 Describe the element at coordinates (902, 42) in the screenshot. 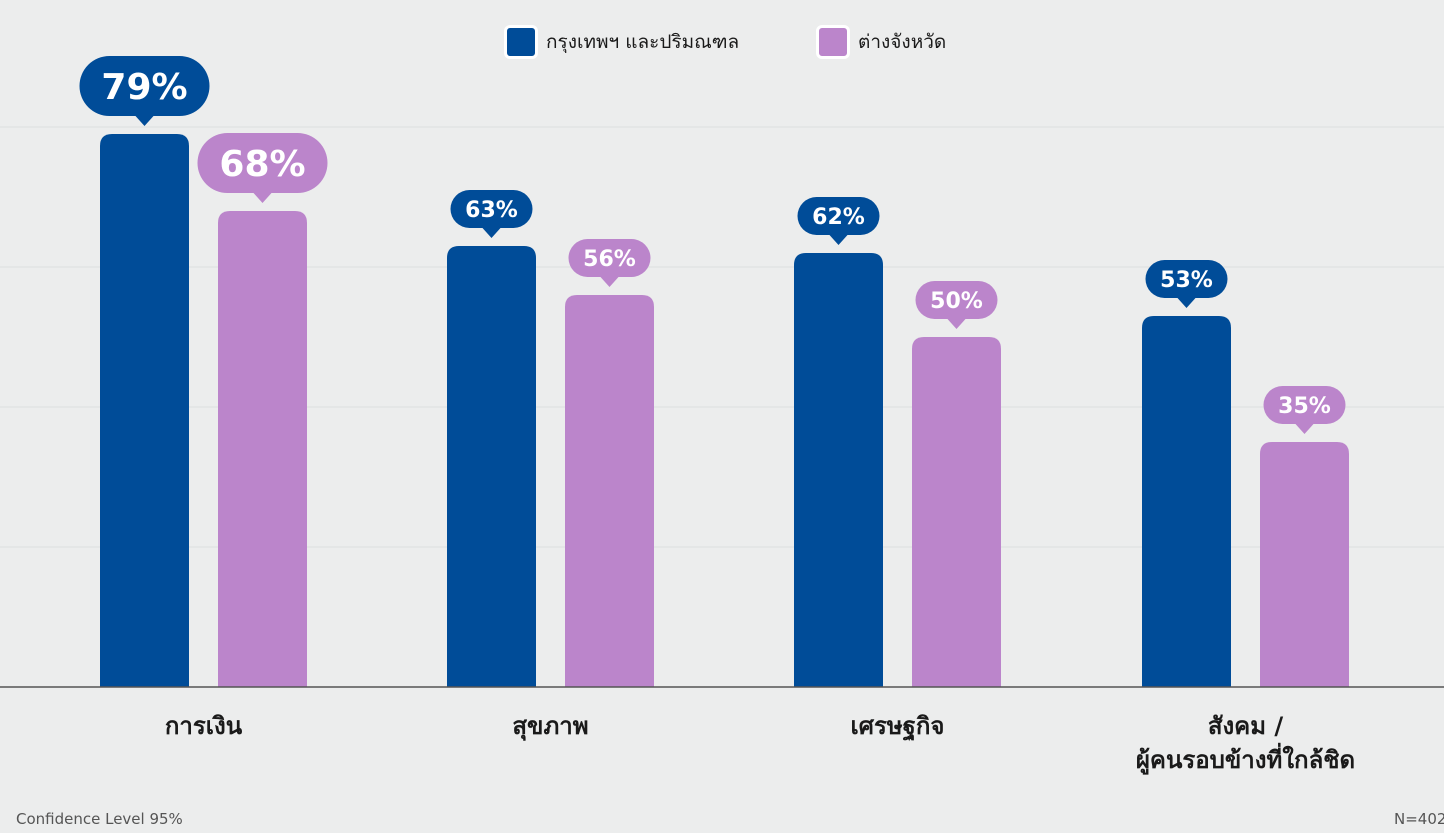

I see `legend-label-provinces: ต่างจังหวัด` at that location.